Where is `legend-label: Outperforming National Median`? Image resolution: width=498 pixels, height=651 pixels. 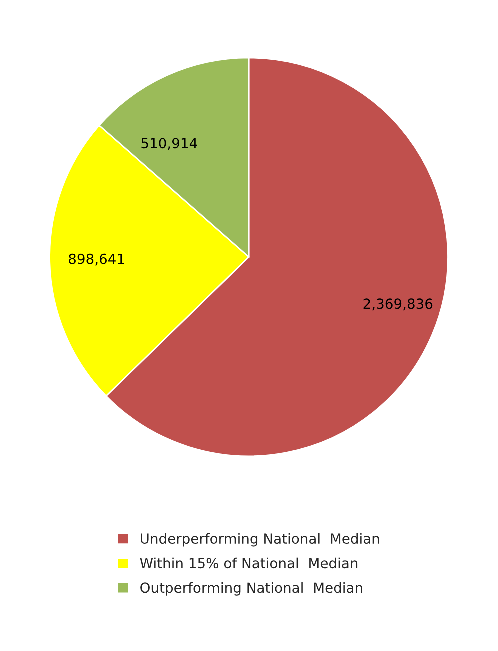 legend-label: Outperforming National Median is located at coordinates (251, 589).